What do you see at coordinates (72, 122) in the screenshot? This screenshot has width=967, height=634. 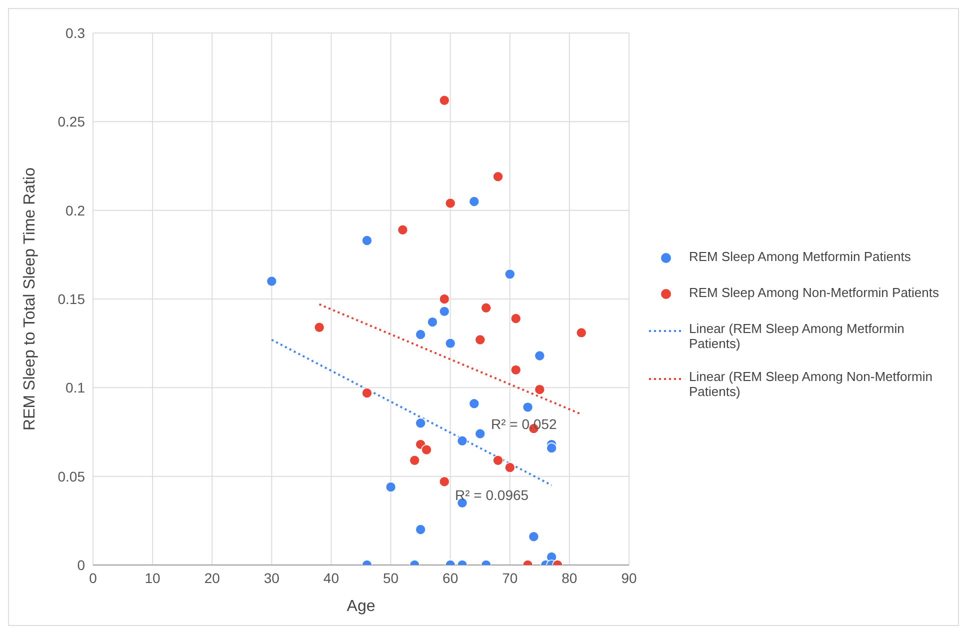 I see `y-tick-label: 0.25` at bounding box center [72, 122].